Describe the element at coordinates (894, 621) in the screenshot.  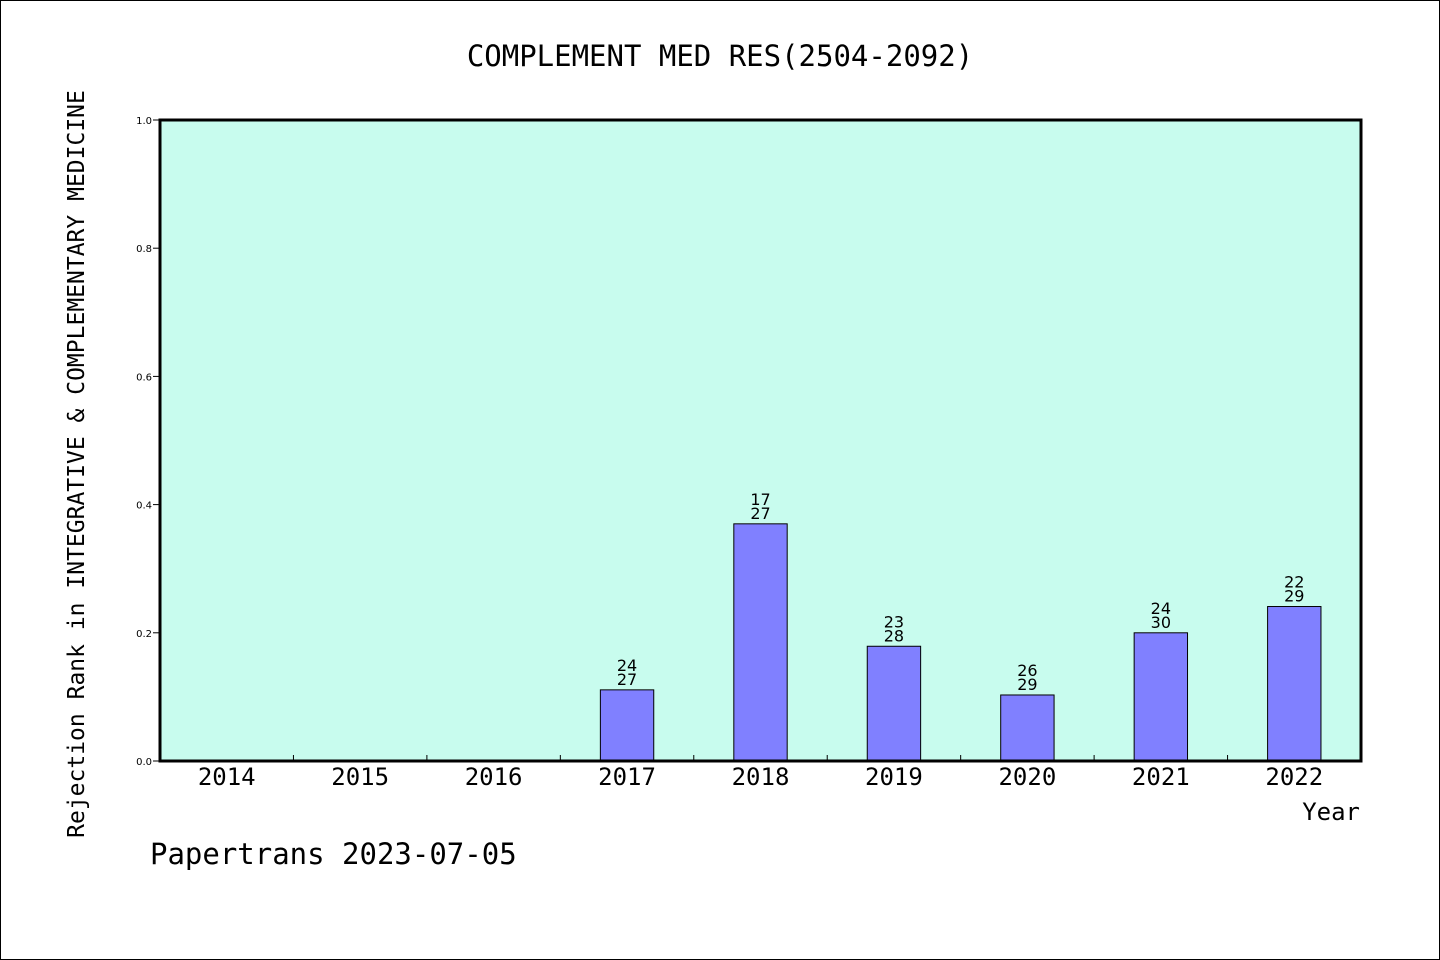
I see `bar-label-top: 23` at that location.